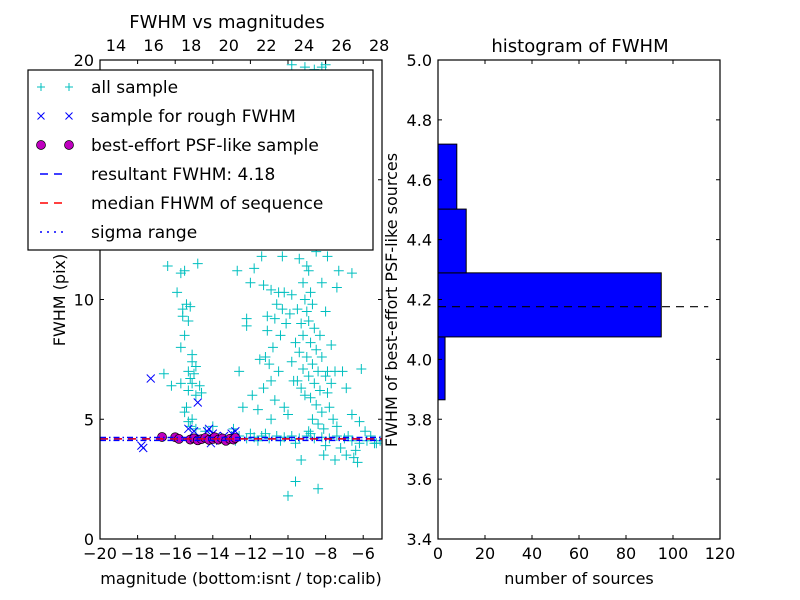 This screenshot has width=800, height=600. I want to click on x-tick-label: −12, so click(251, 553).